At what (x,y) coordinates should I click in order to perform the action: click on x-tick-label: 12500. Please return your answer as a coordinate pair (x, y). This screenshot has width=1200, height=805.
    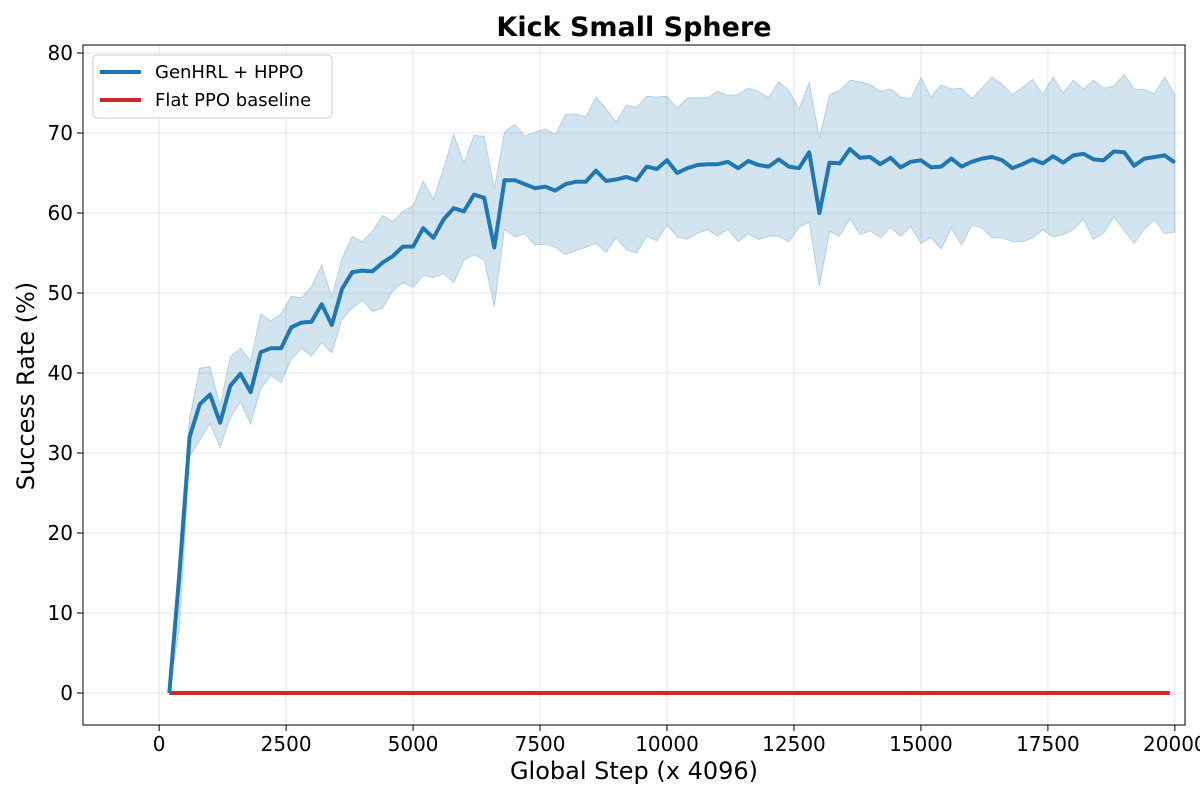
    Looking at the image, I should click on (794, 744).